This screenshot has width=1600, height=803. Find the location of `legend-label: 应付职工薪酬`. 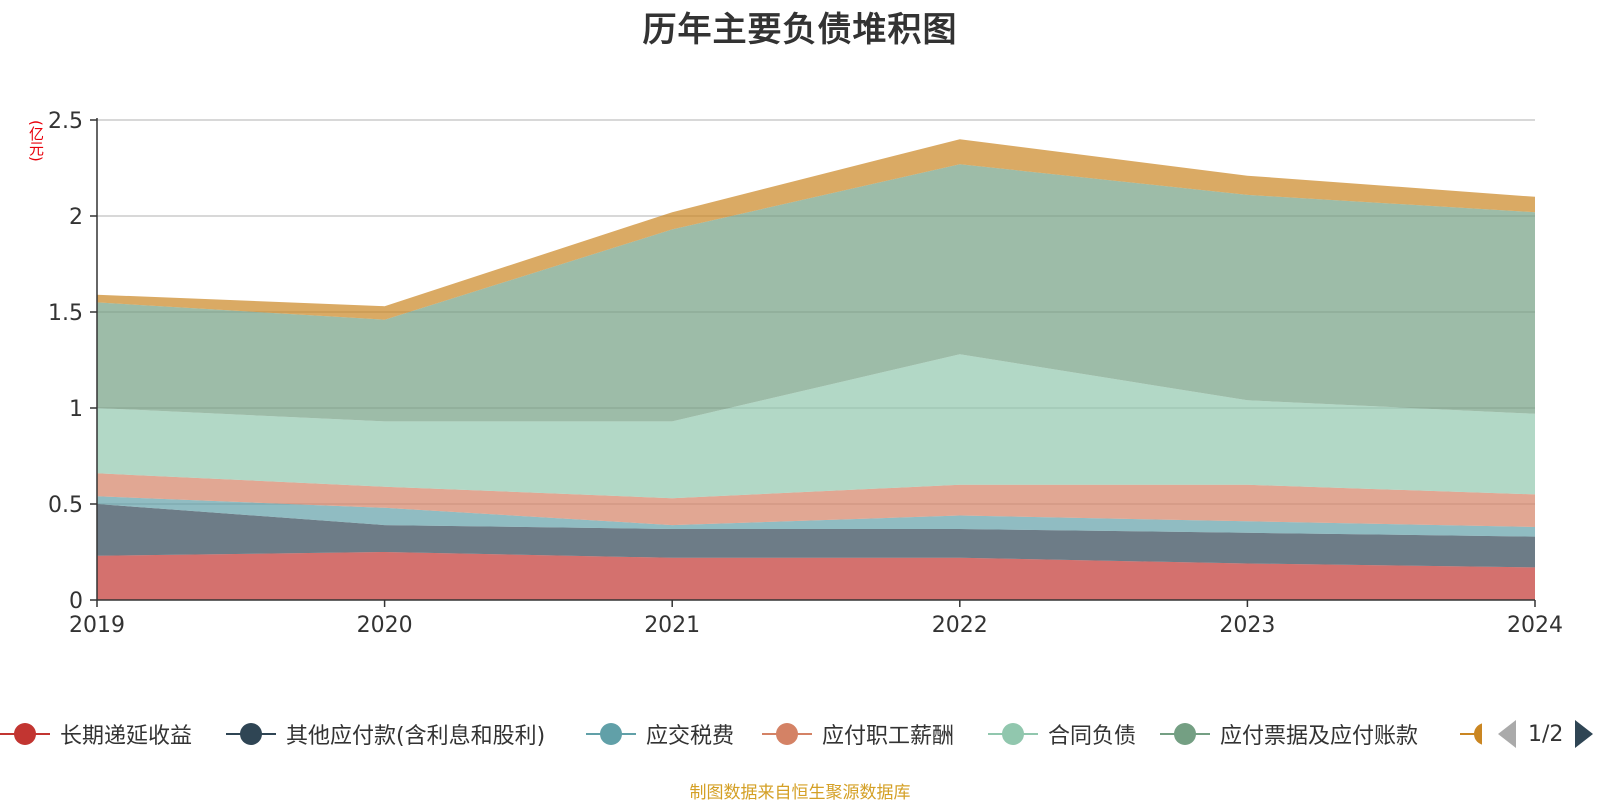

legend-label: 应付职工薪酬 is located at coordinates (888, 736).